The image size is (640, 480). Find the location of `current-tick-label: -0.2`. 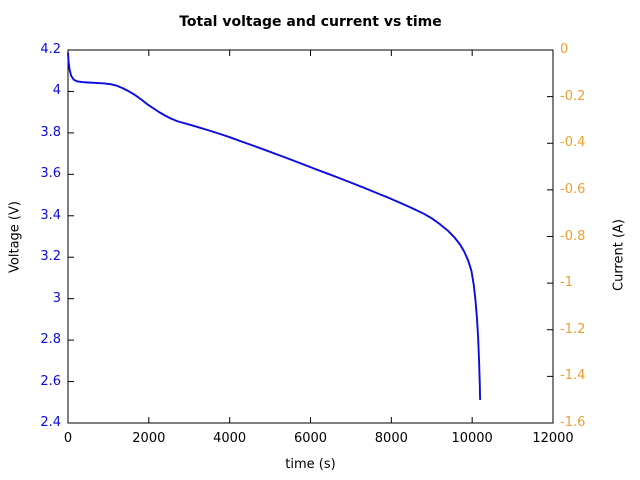

current-tick-label: -0.2 is located at coordinates (573, 96).